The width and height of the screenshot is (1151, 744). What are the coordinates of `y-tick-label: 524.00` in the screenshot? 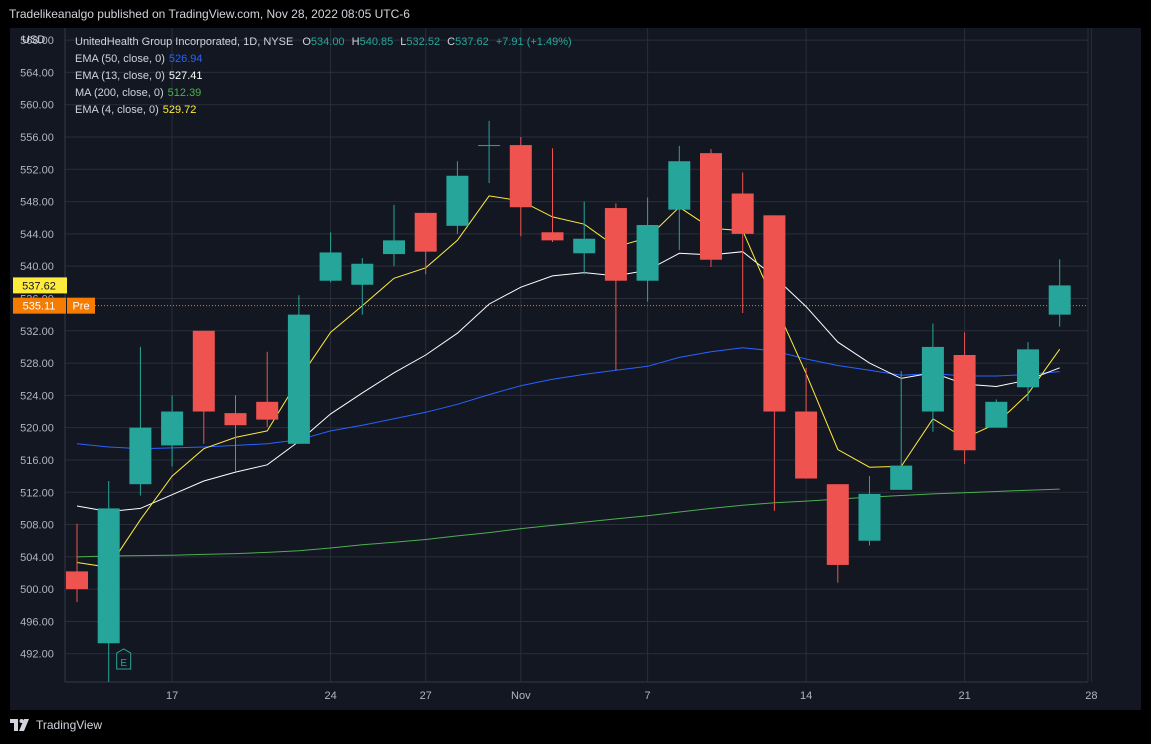 It's located at (37, 396).